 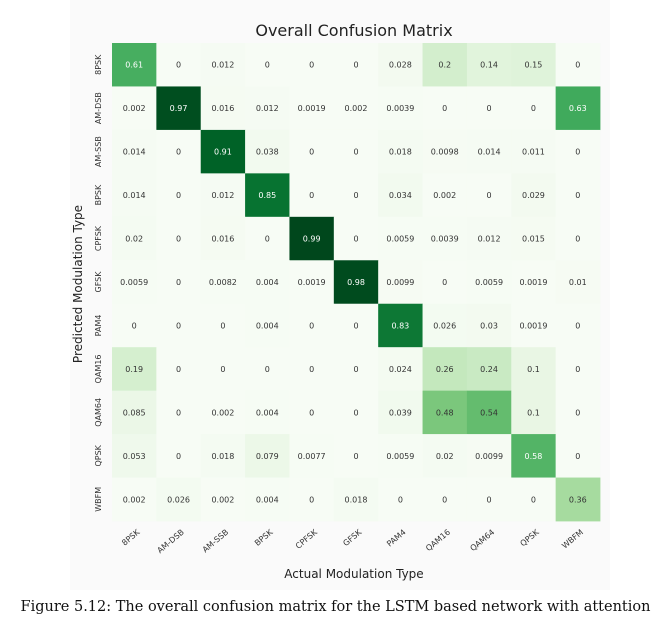 What do you see at coordinates (312, 456) in the screenshot?
I see `cell-value-label: 0.0077` at bounding box center [312, 456].